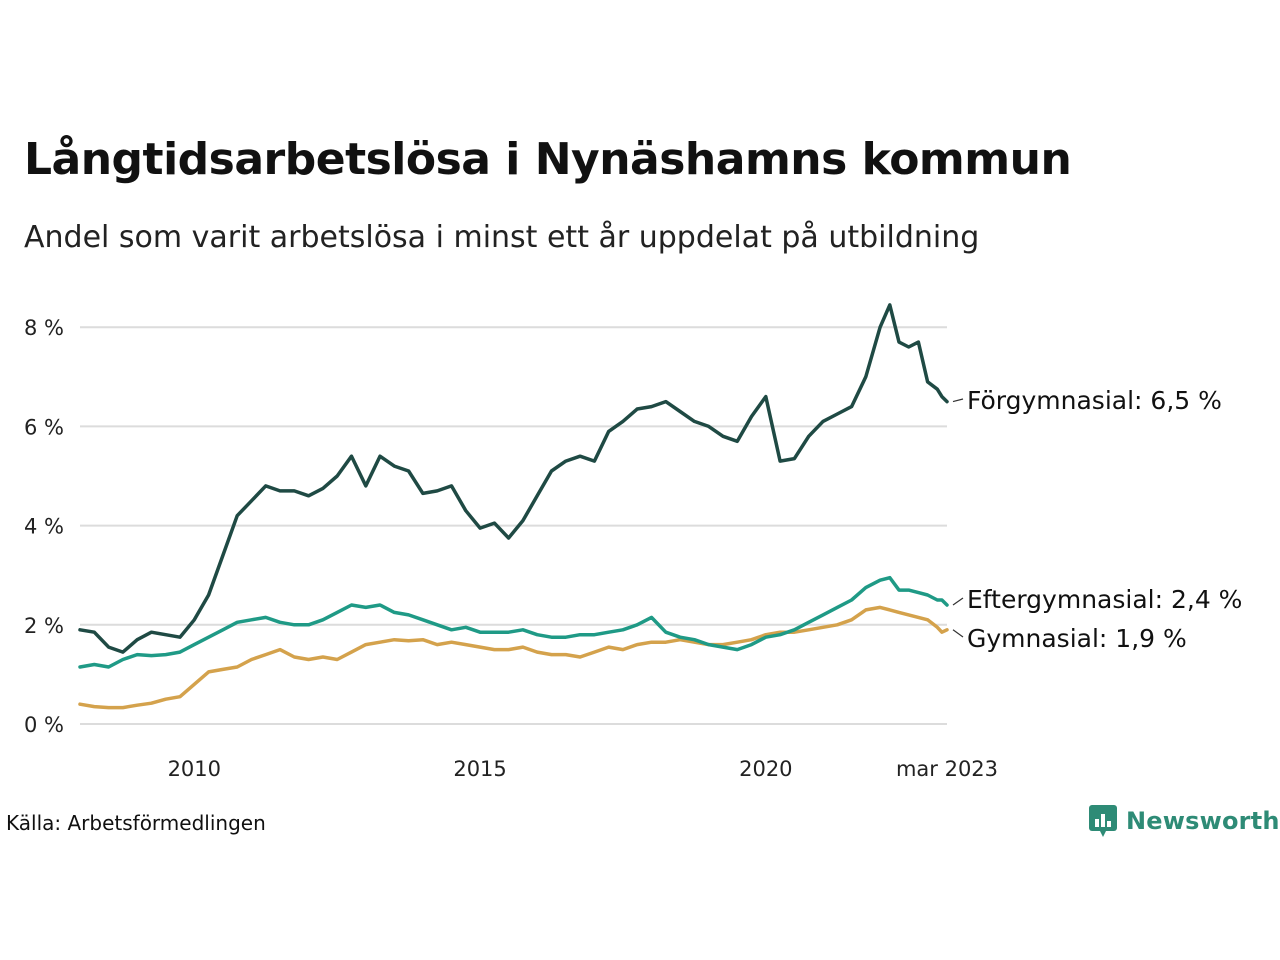  Describe the element at coordinates (765, 769) in the screenshot. I see `x-tick-label: 2020` at that location.